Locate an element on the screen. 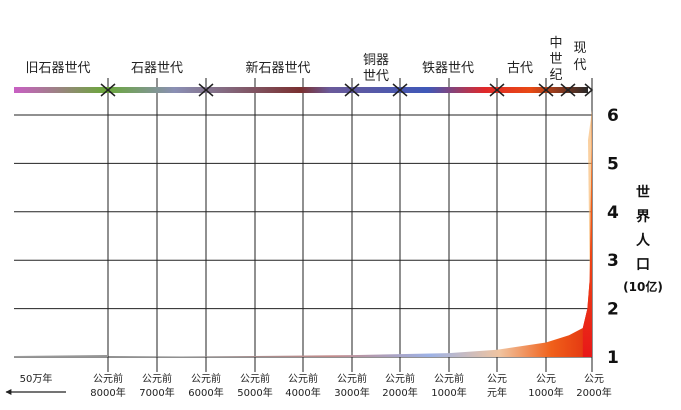  y-tick-label: 3 is located at coordinates (613, 261).